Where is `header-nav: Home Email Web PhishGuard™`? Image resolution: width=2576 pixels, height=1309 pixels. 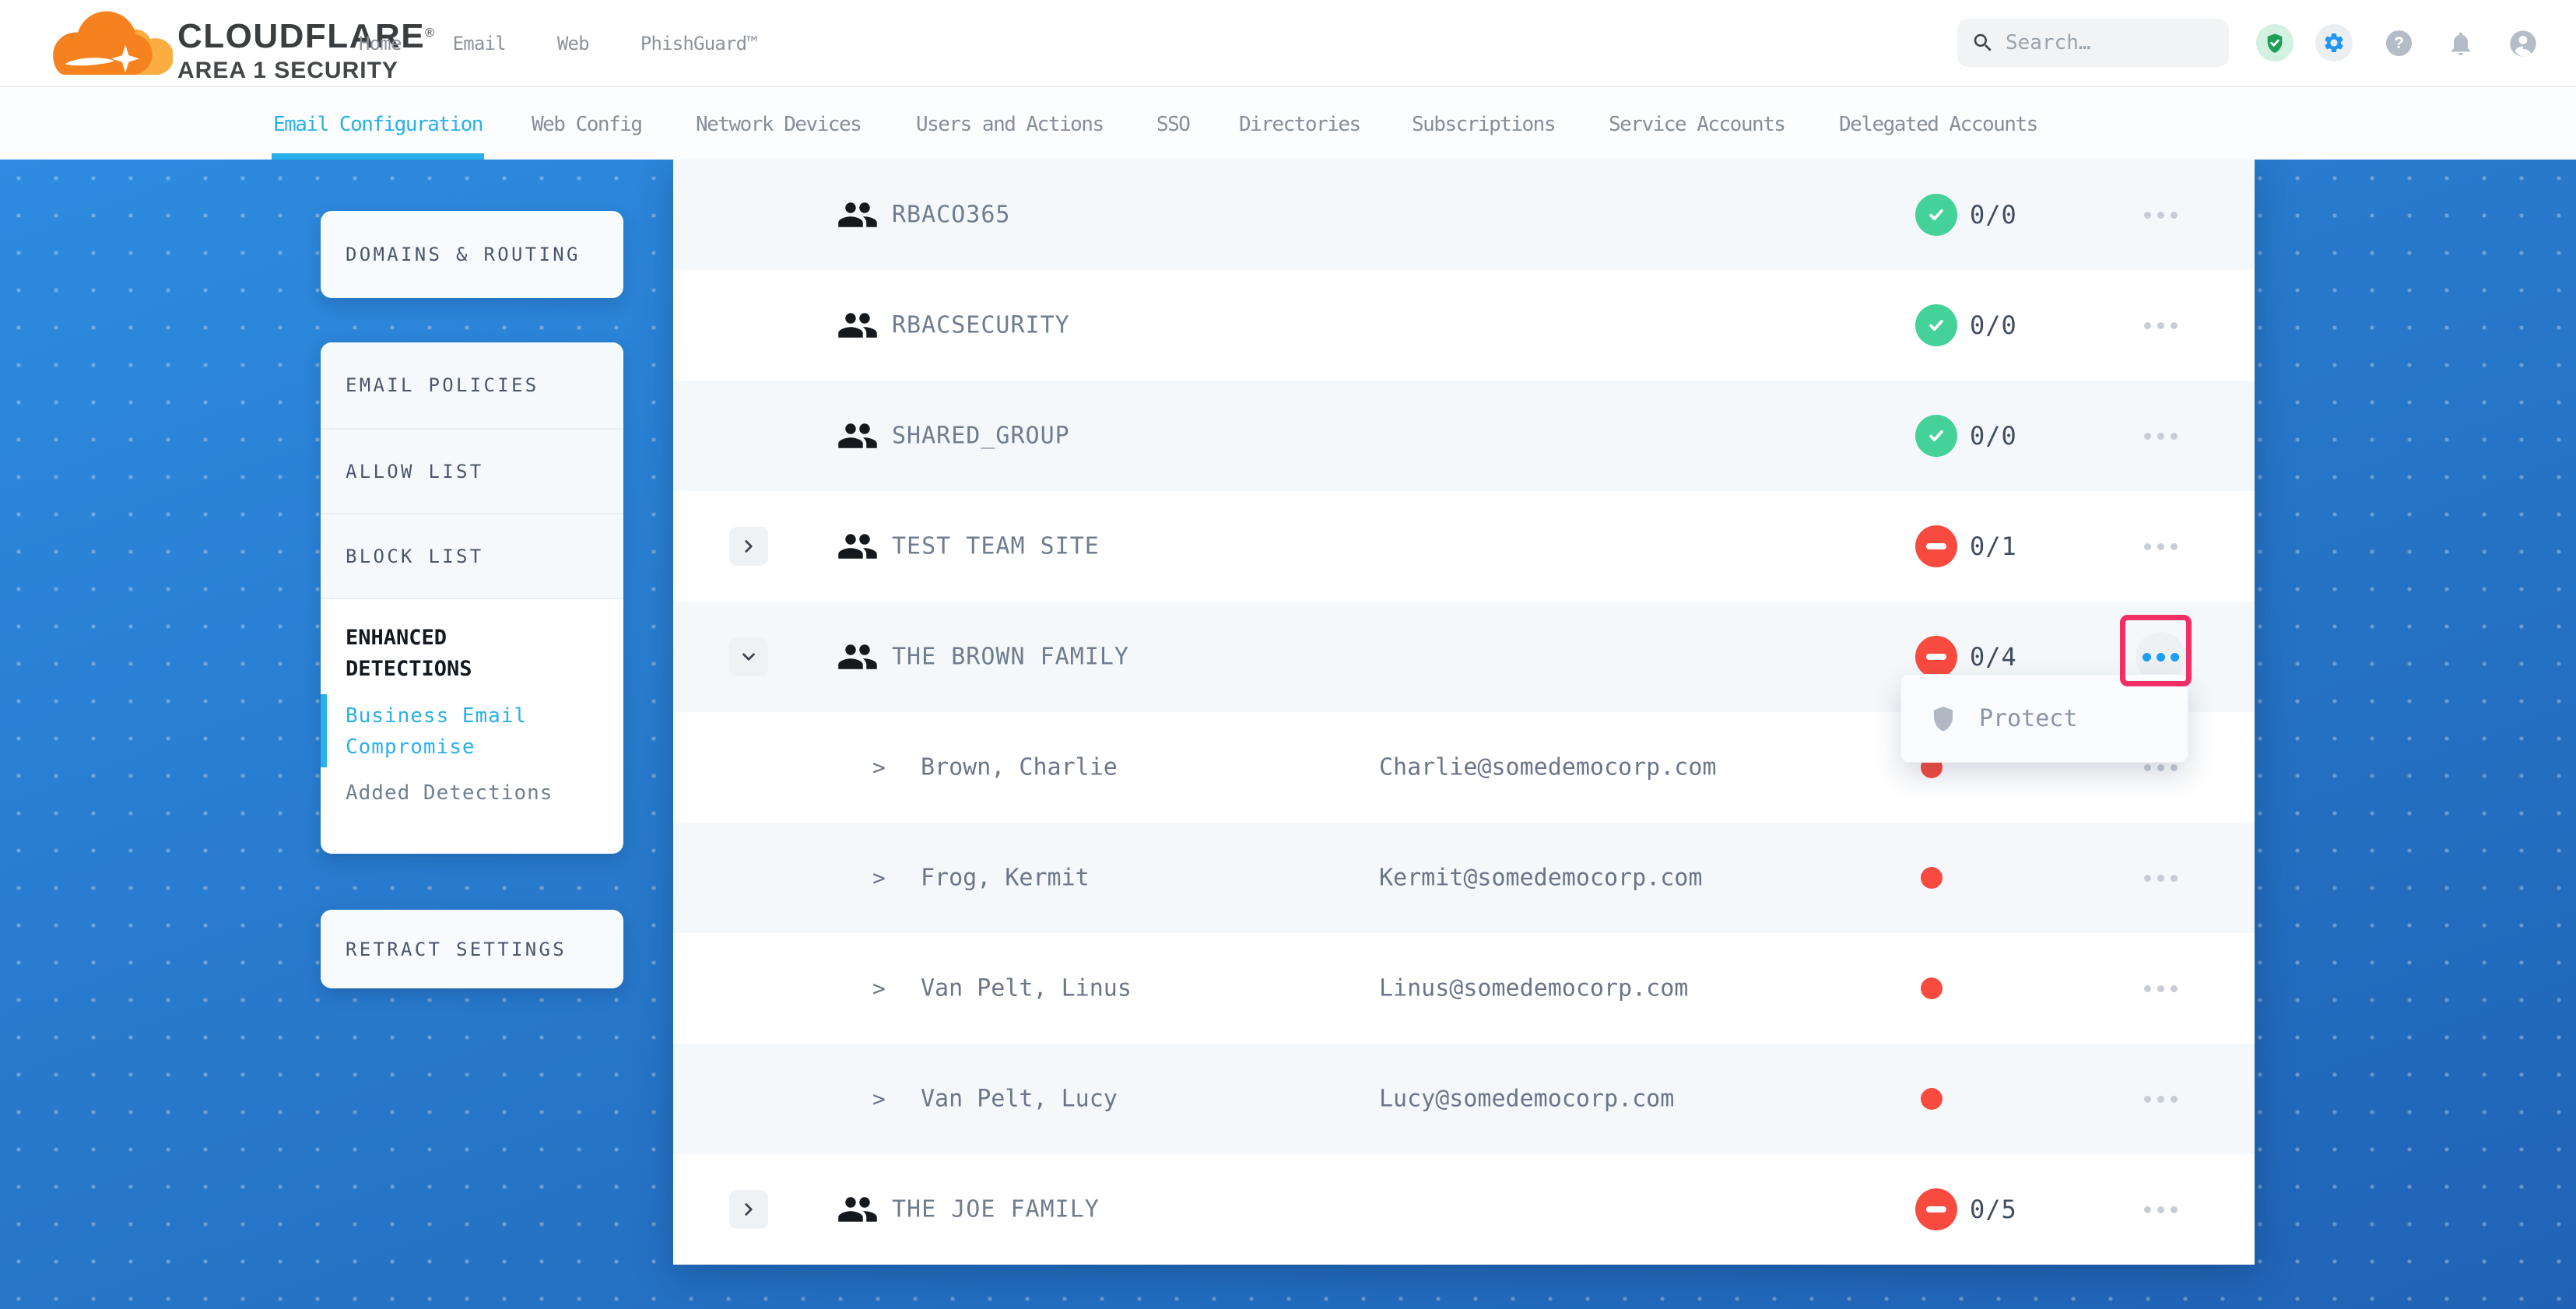 header-nav: Home Email Web PhishGuard™ is located at coordinates (559, 43).